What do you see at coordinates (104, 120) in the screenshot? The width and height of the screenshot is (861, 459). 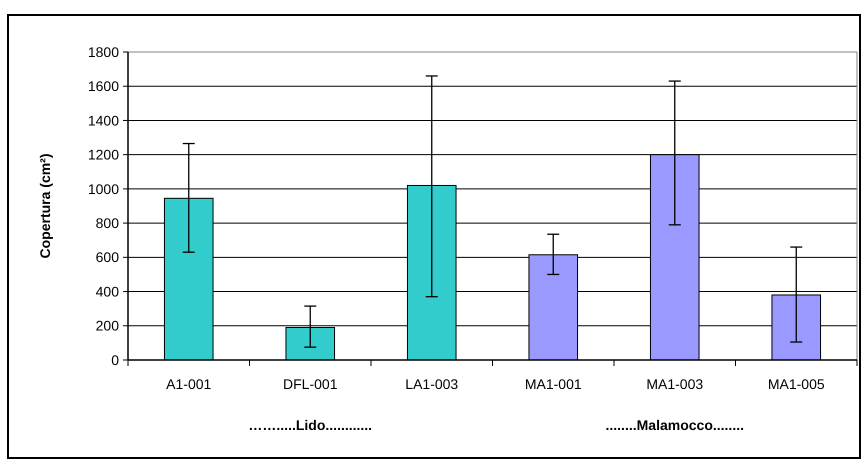 I see `y-tick-label: 1400` at bounding box center [104, 120].